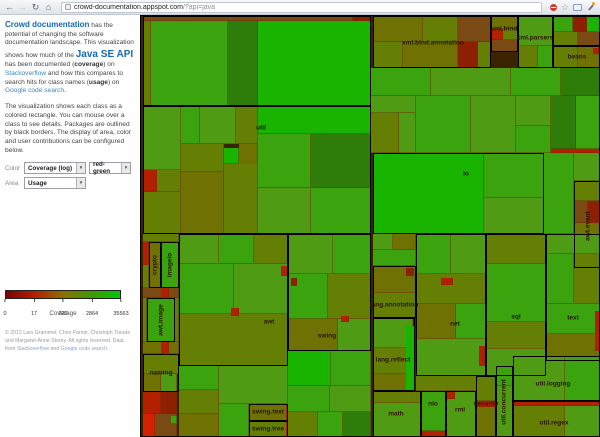 The height and width of the screenshot is (437, 600). What do you see at coordinates (553, 7) in the screenshot?
I see `adblock-extension-icon` at bounding box center [553, 7].